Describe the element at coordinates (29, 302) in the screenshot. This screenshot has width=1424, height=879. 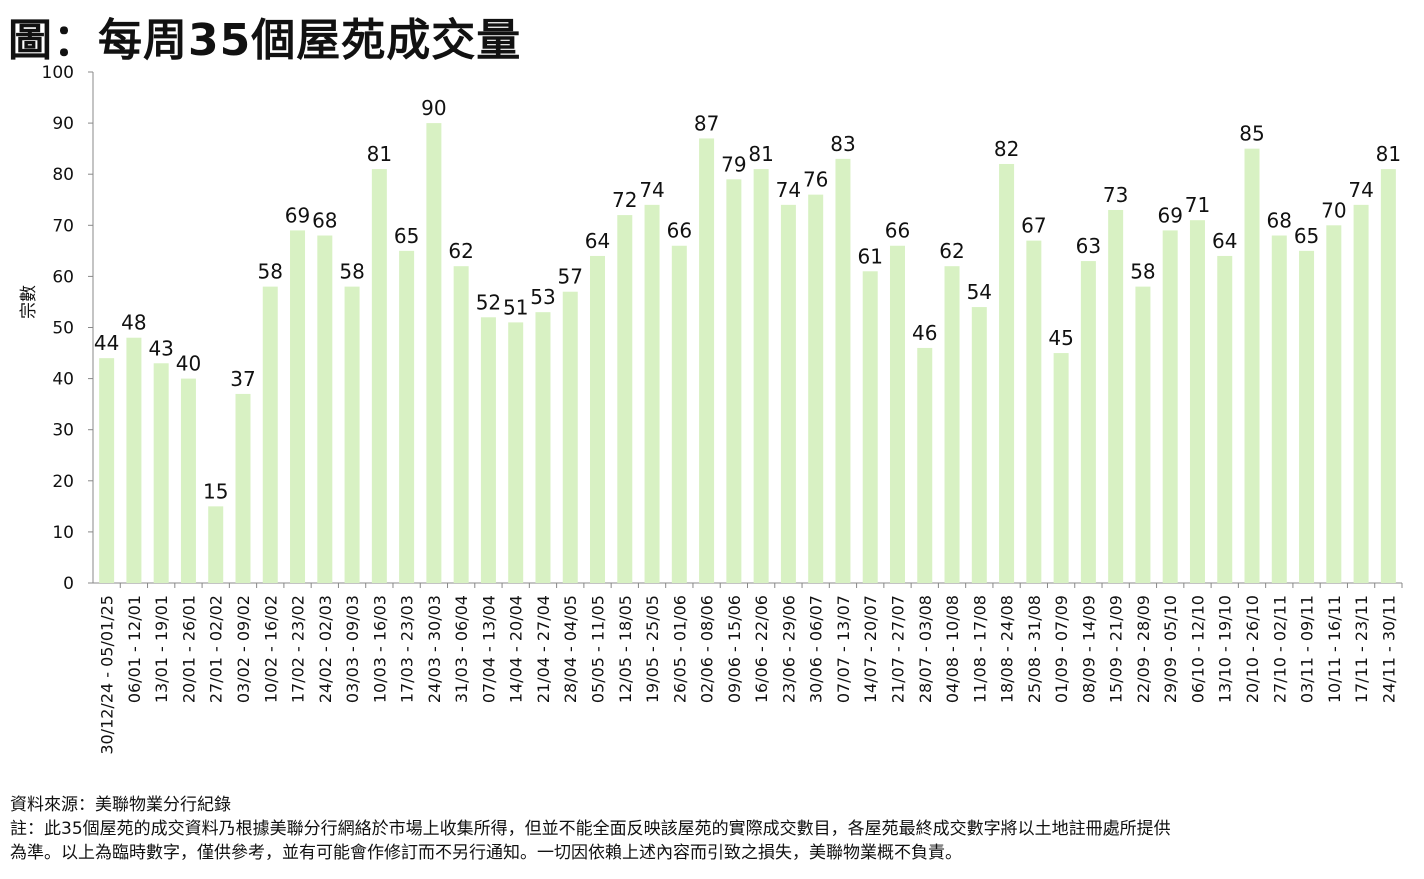
I see `y-axis-label: 宗數` at that location.